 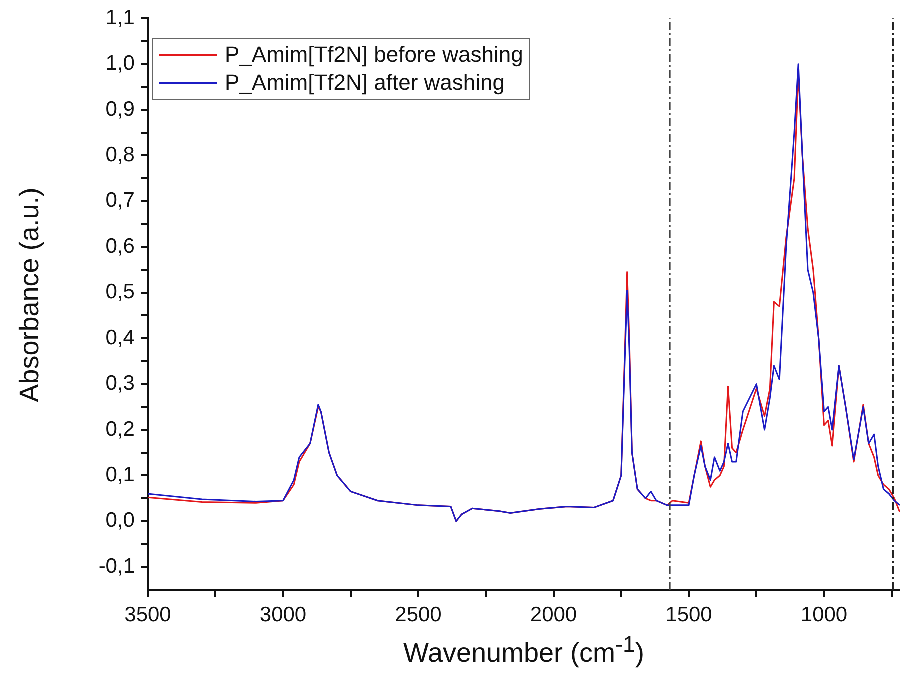 I want to click on legend-label: P_Amim[Tf2N] before washing, so click(x=374, y=55).